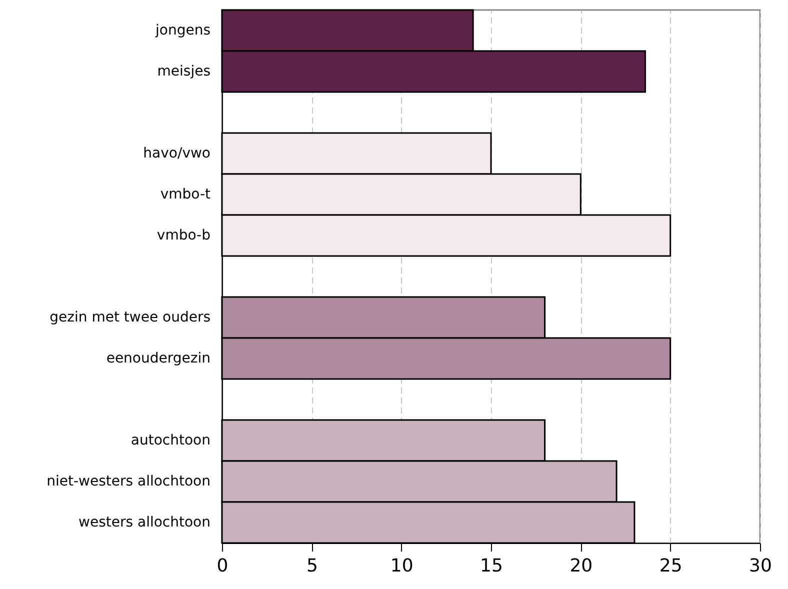 Image resolution: width=788 pixels, height=589 pixels. I want to click on x-tick-label: 25, so click(670, 566).